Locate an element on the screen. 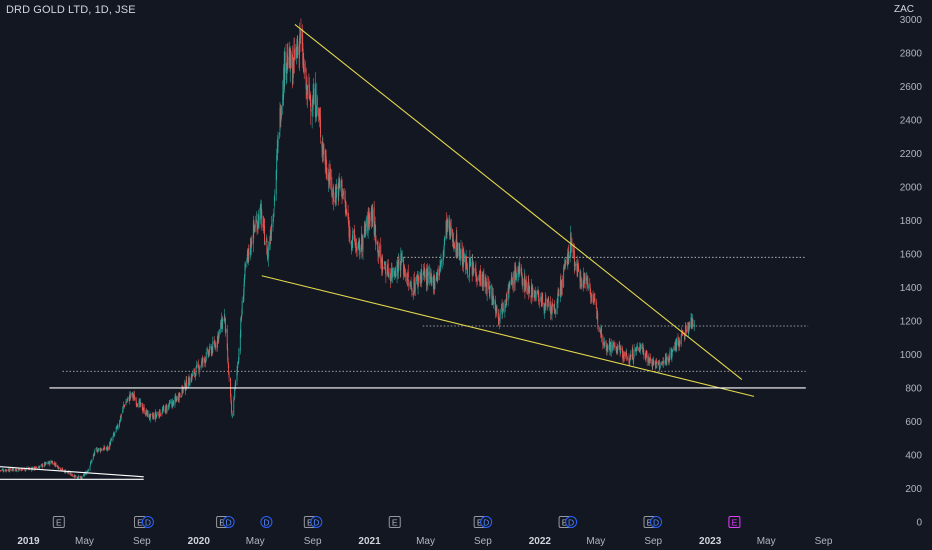 This screenshot has height=550, width=932. earnings-marker-label: E is located at coordinates (735, 522).